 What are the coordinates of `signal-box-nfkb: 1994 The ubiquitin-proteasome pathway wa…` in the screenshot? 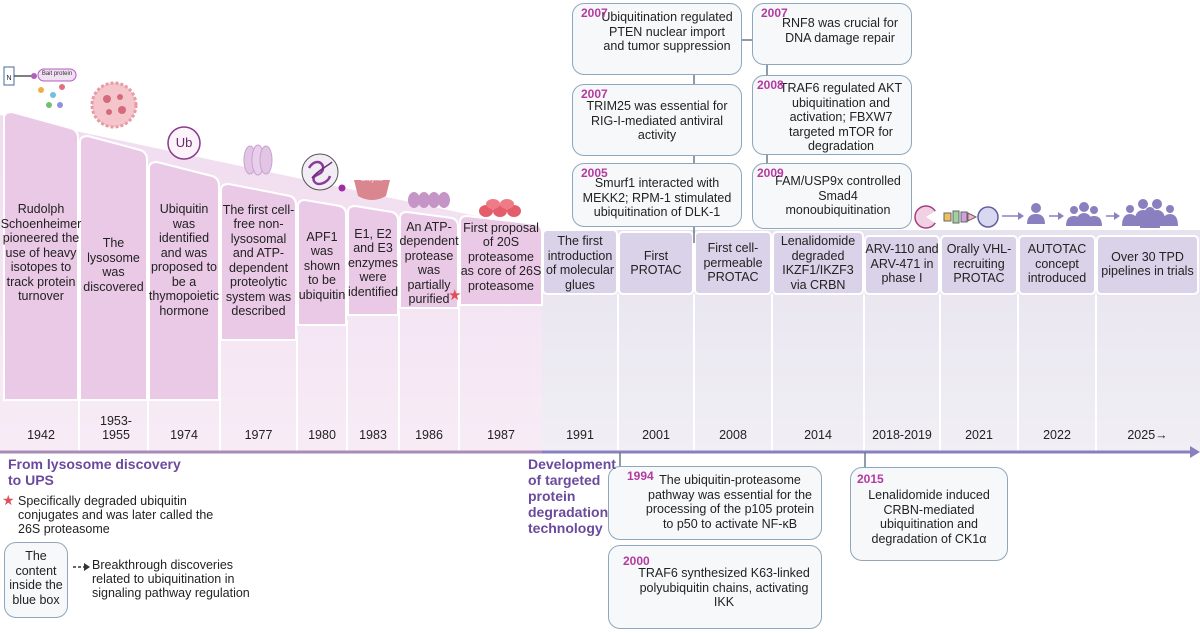 It's located at (715, 503).